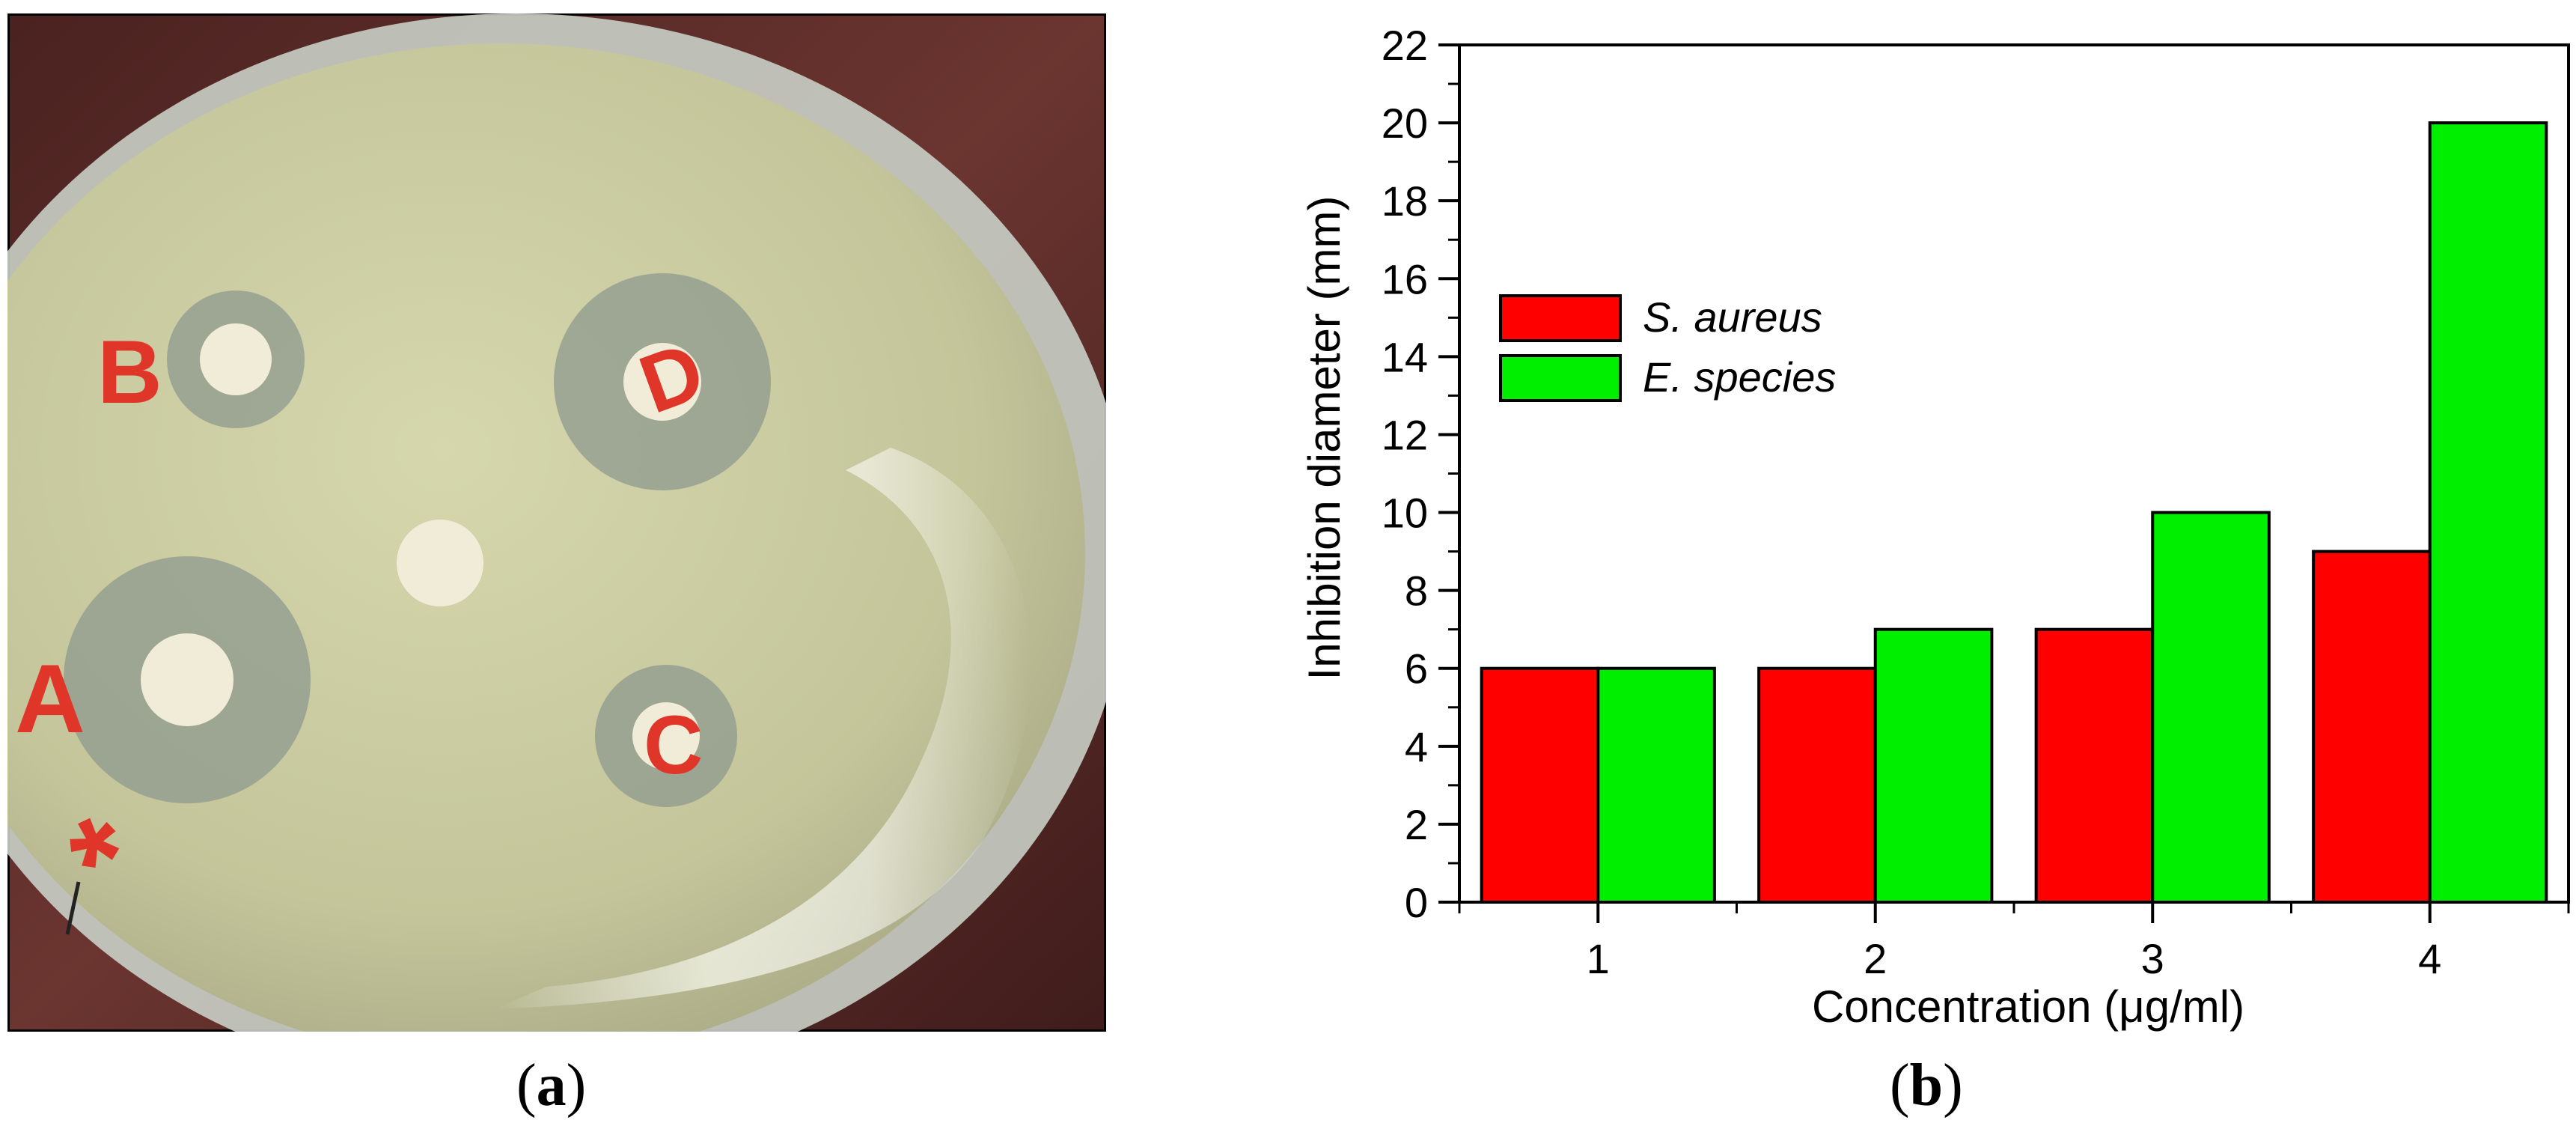 The width and height of the screenshot is (2576, 1129). What do you see at coordinates (1416, 669) in the screenshot?
I see `y-tick-label: 6` at bounding box center [1416, 669].